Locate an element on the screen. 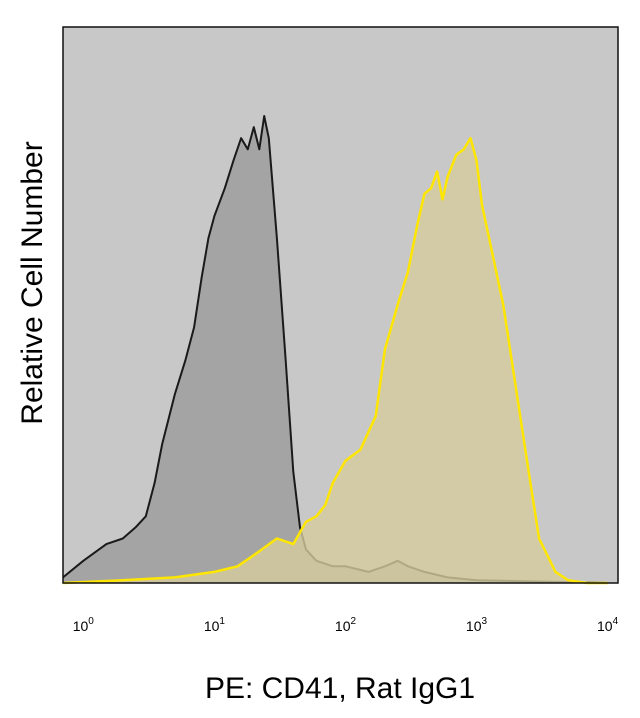 The width and height of the screenshot is (640, 718). y-axis-title: Relative Cell Number is located at coordinates (32, 282).